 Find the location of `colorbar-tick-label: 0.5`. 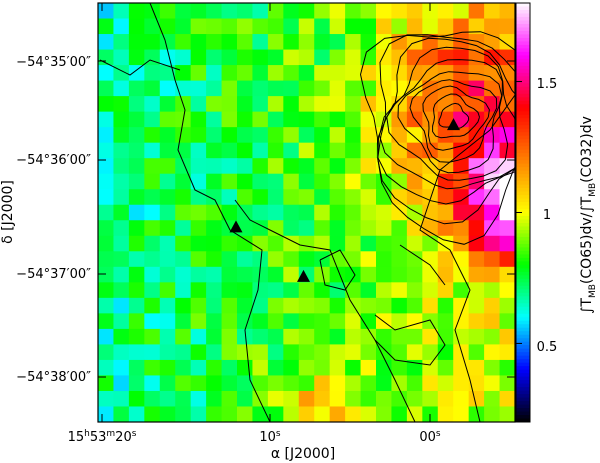

colorbar-tick-label: 0.5 is located at coordinates (547, 347).